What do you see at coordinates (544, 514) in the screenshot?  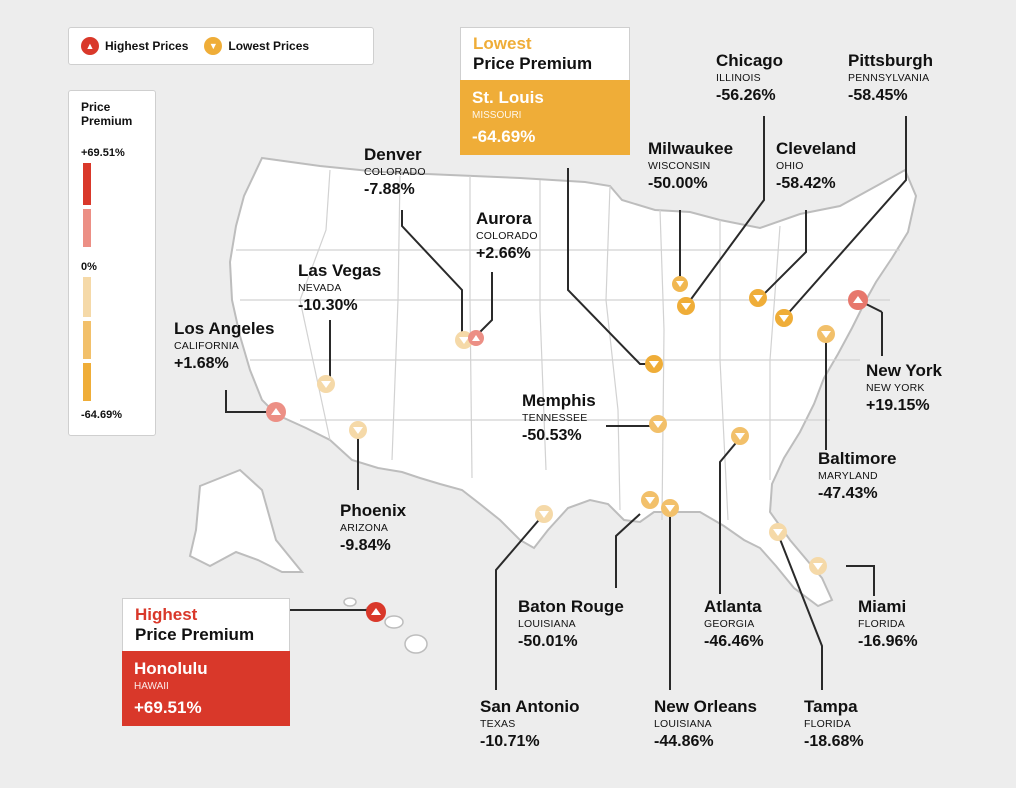 I see `marker-san-antonio` at bounding box center [544, 514].